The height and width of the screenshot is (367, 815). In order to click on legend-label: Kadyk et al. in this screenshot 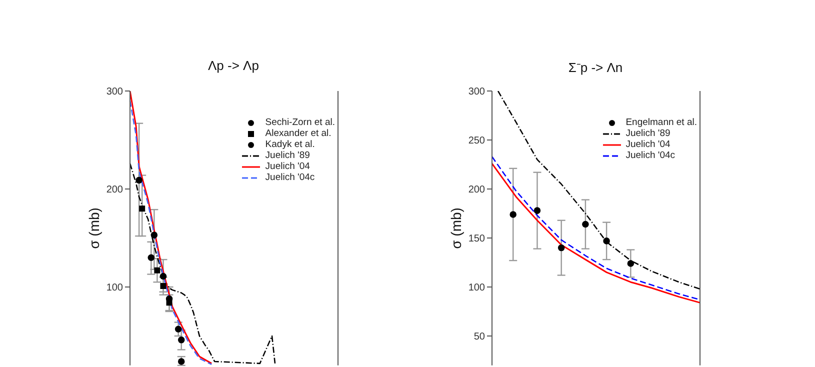, I will do `click(290, 144)`.